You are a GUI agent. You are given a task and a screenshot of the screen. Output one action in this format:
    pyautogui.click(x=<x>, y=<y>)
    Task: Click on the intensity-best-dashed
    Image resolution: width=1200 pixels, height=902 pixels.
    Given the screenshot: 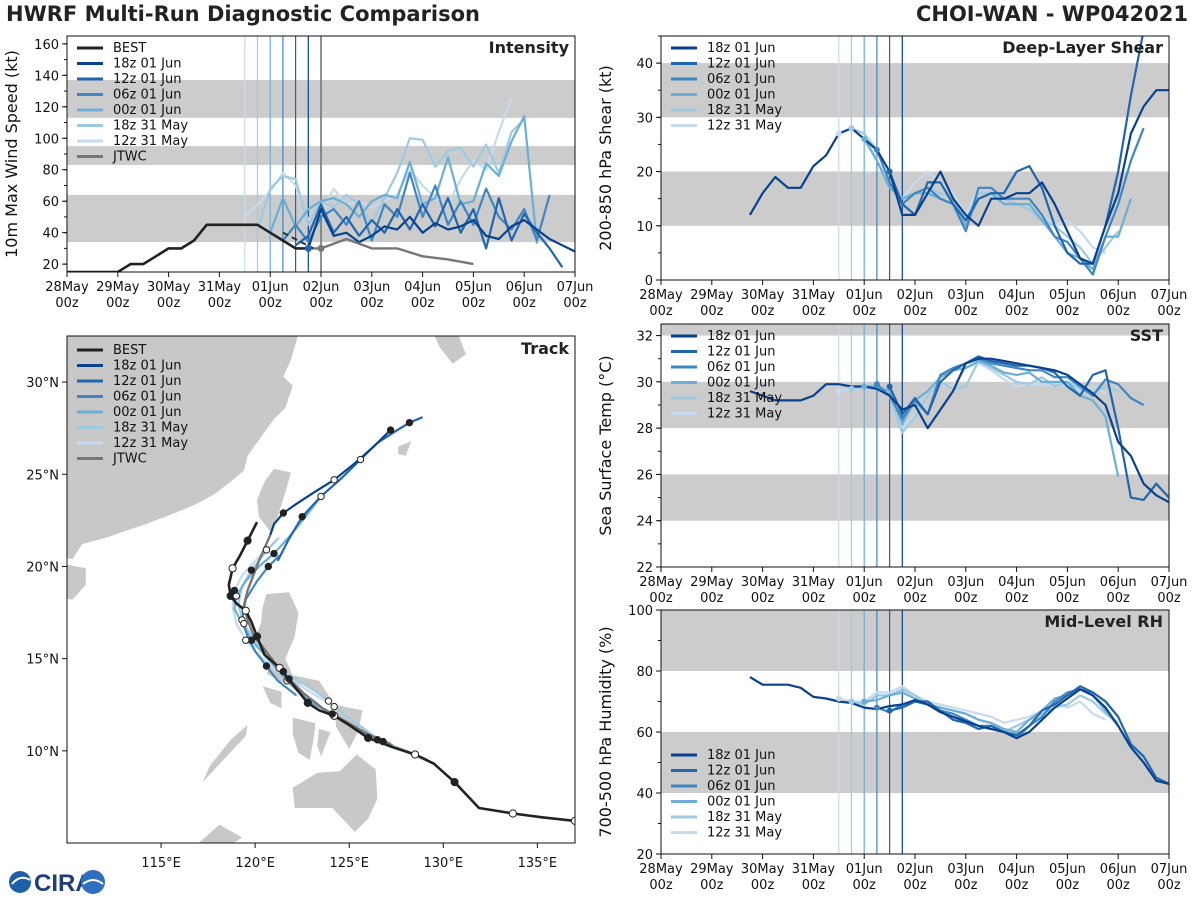 What is the action you would take?
    pyautogui.click(x=298, y=240)
    